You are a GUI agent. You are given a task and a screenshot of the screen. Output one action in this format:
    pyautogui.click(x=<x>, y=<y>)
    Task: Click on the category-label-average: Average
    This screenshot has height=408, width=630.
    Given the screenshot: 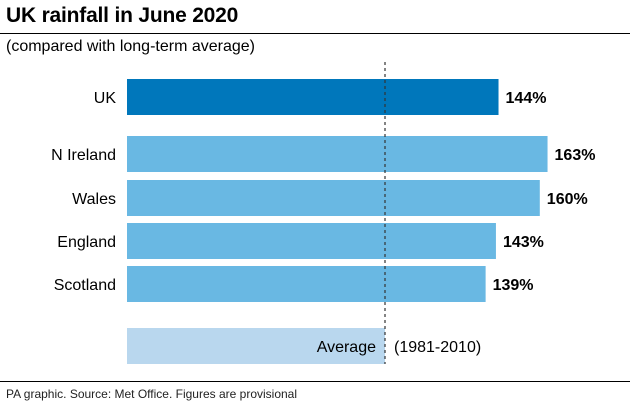 What is the action you would take?
    pyautogui.click(x=346, y=347)
    